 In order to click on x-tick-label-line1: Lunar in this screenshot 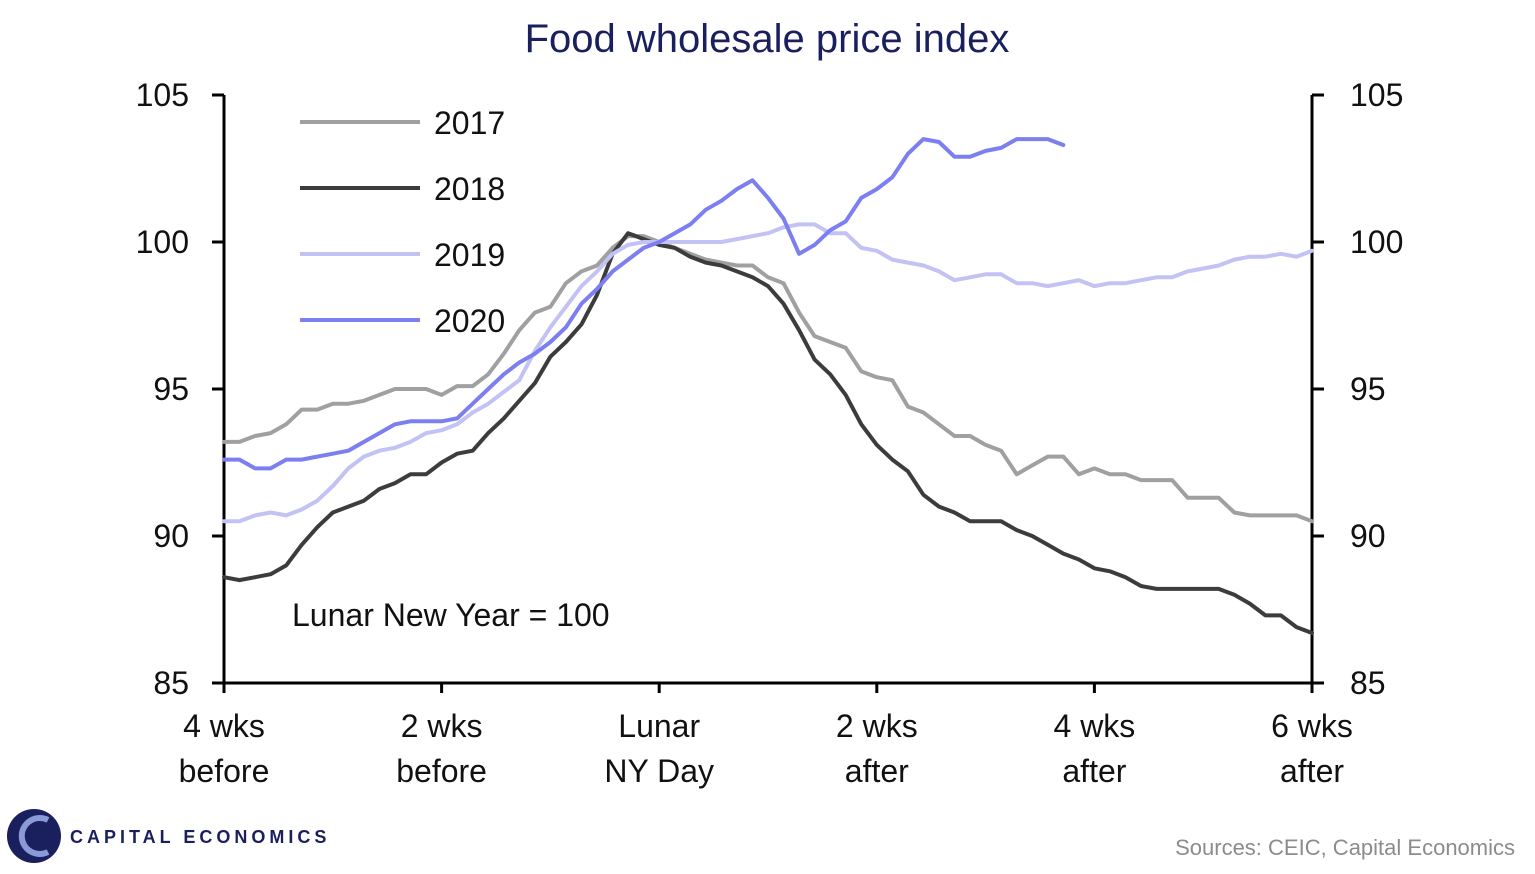, I will do `click(659, 726)`.